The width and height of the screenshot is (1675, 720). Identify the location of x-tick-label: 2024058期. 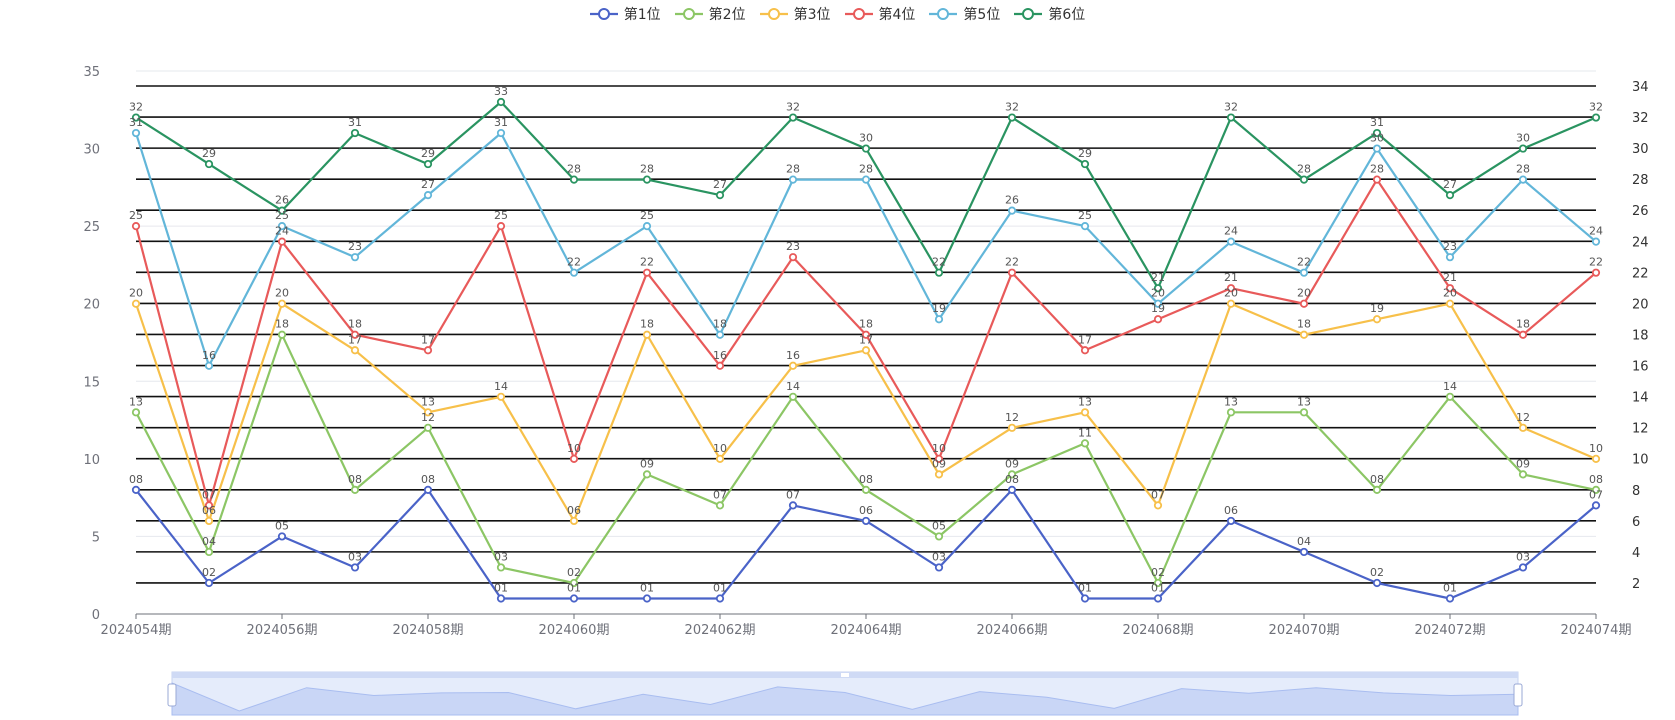
(428, 630).